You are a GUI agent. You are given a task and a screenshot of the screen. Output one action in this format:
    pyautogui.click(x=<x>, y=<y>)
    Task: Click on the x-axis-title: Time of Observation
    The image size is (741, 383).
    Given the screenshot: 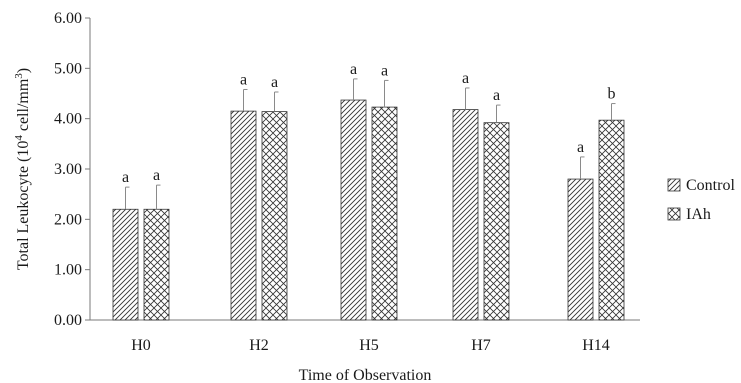 What is the action you would take?
    pyautogui.click(x=365, y=375)
    